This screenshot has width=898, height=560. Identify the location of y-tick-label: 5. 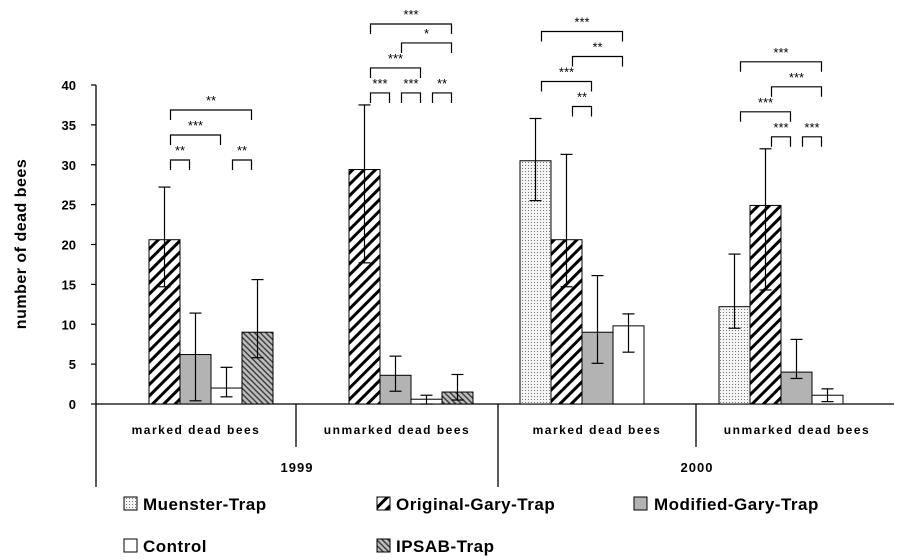
(72, 364).